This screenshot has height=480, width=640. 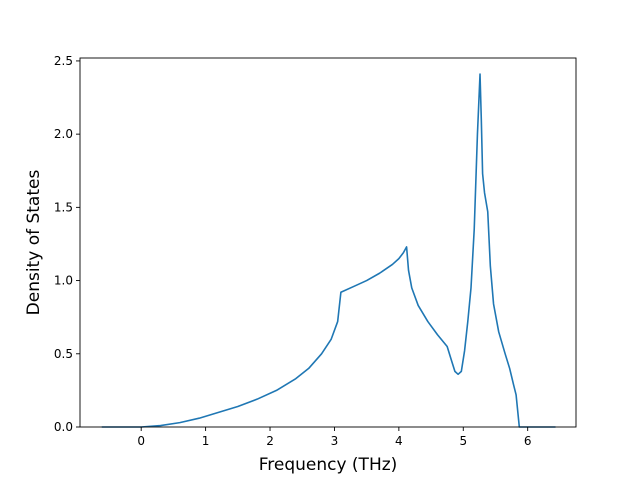 What do you see at coordinates (63, 427) in the screenshot?
I see `y-tick-label: 0.0` at bounding box center [63, 427].